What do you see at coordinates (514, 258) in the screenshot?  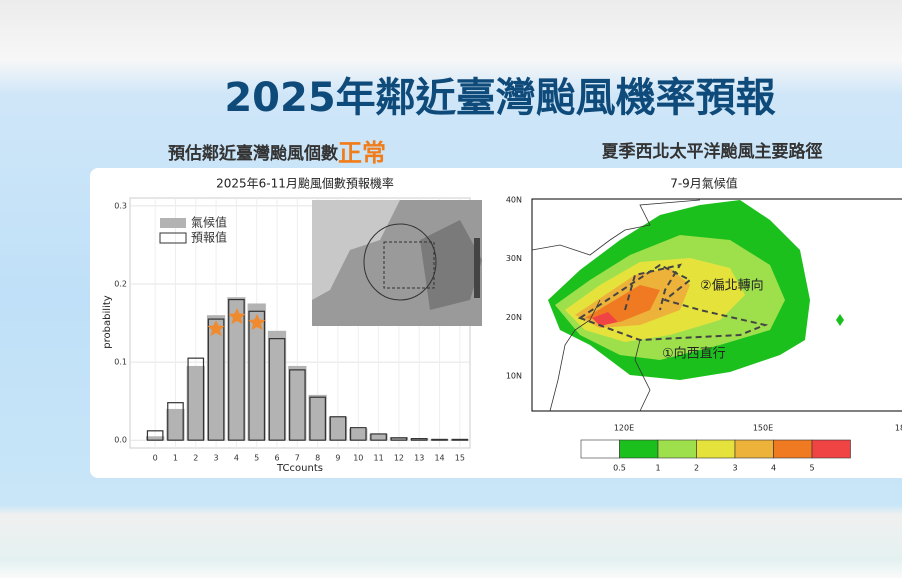 I see `lat-label: 30N` at bounding box center [514, 258].